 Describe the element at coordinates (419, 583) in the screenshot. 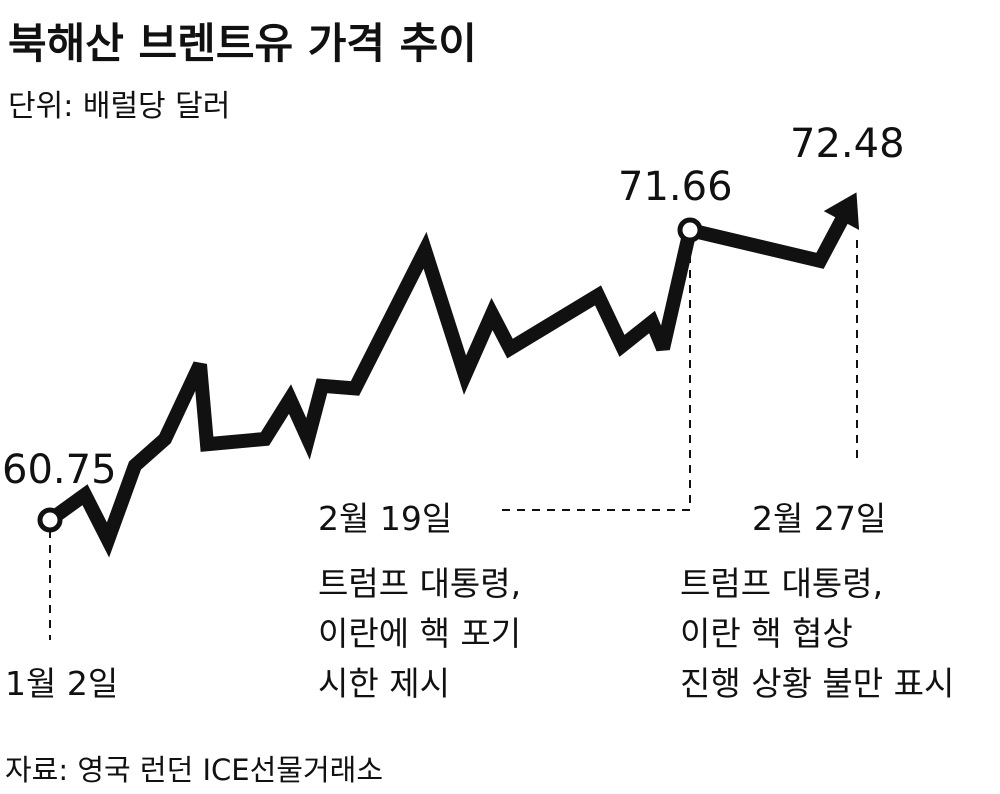

I see `peak-note-line: 트럼프 대통령,` at that location.